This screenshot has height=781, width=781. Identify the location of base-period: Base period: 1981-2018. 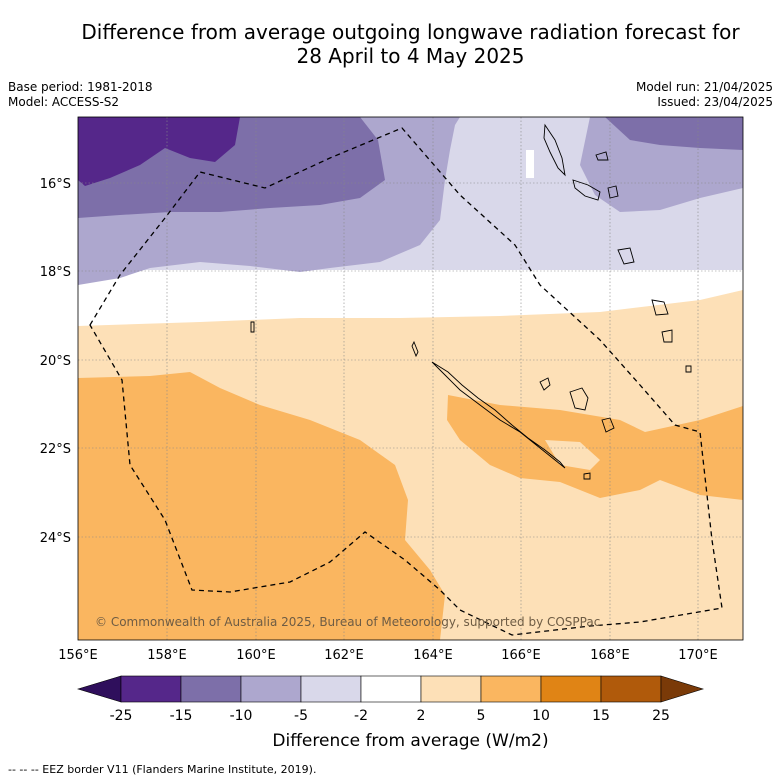
(80, 87).